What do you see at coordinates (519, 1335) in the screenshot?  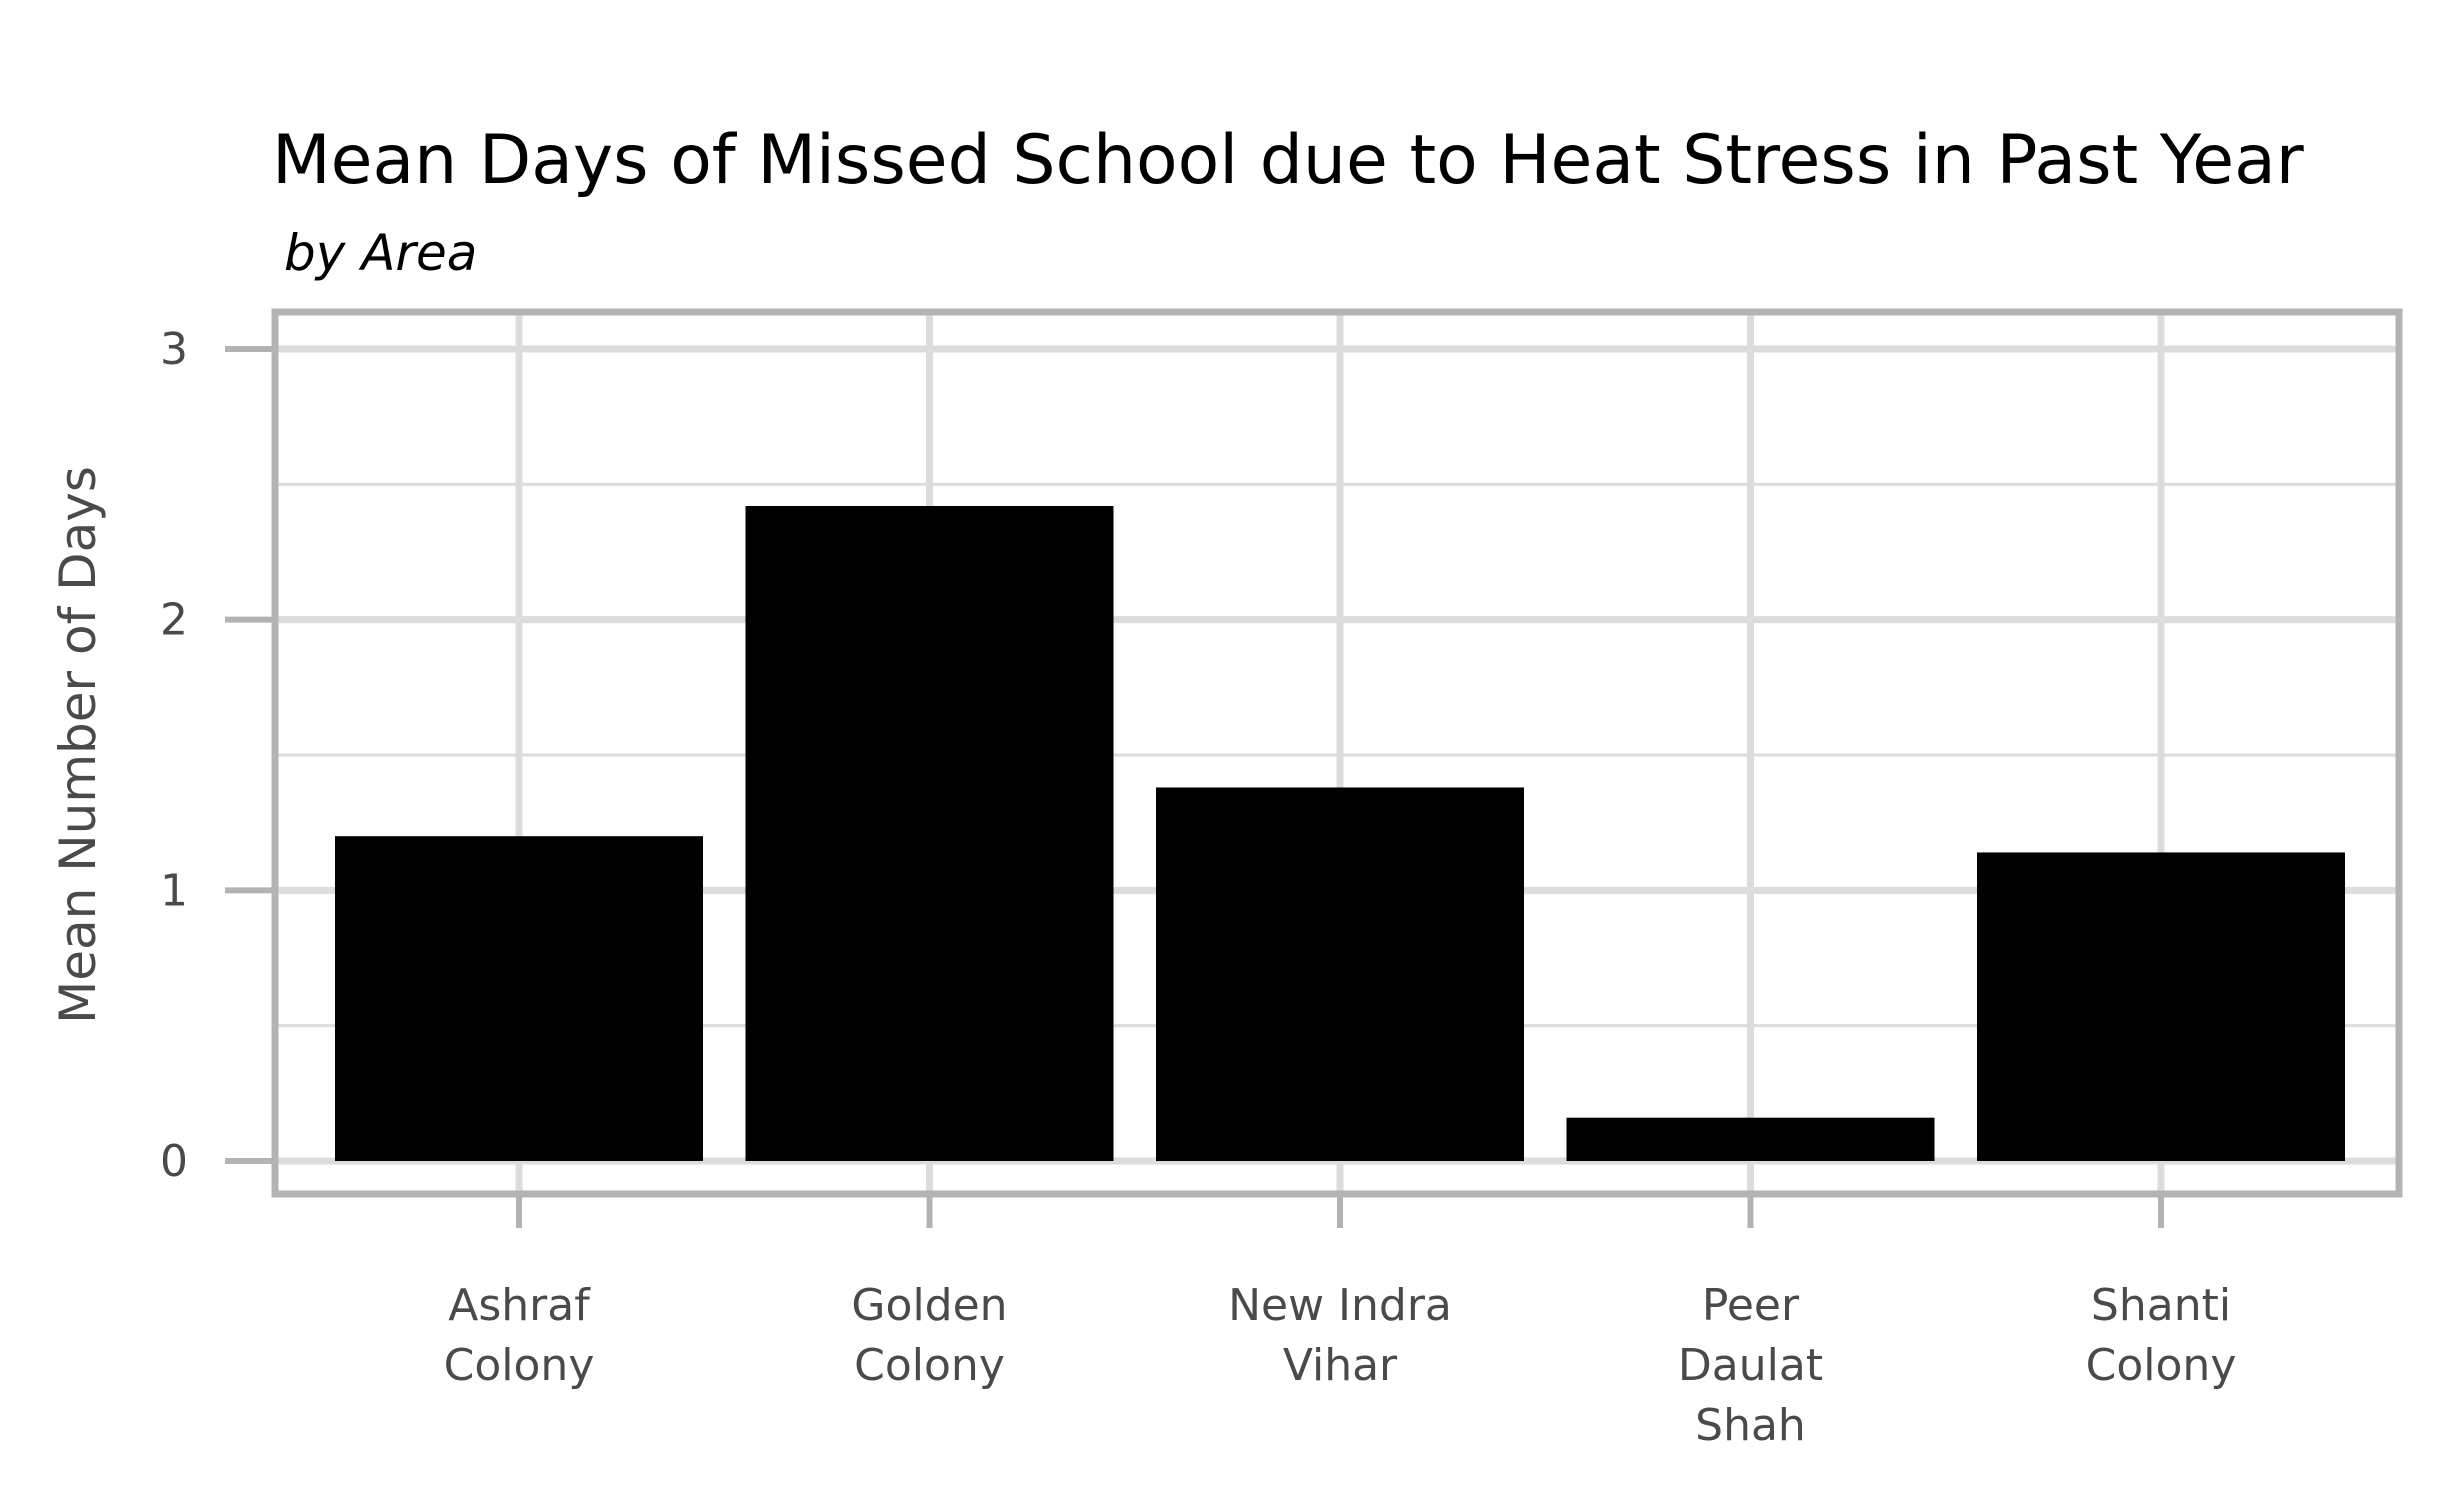 I see `x-tick-label: Ashraf Colony` at bounding box center [519, 1335].